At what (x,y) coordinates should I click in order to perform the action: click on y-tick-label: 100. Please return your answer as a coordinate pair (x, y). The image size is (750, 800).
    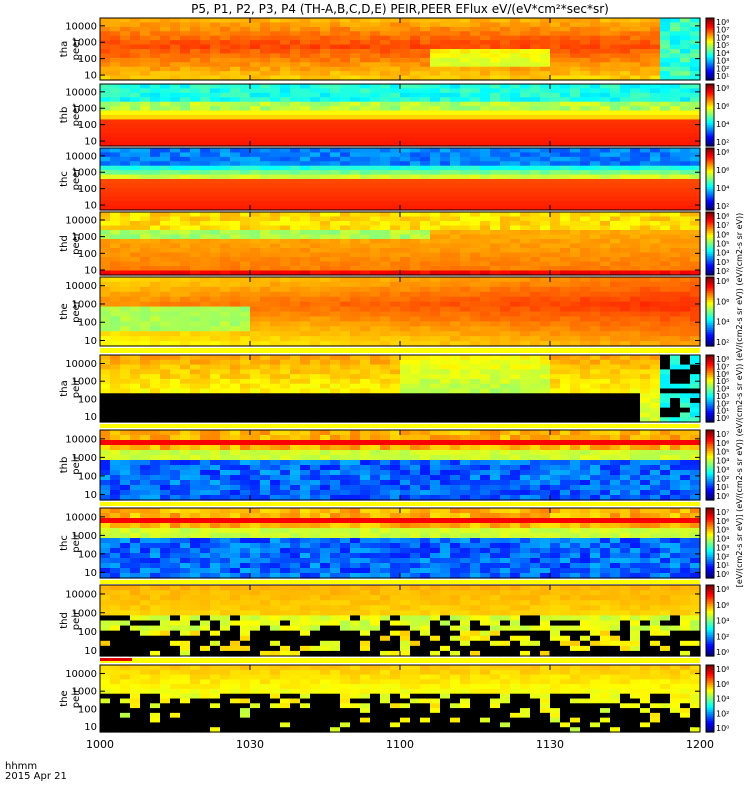
    Looking at the image, I should click on (87, 254).